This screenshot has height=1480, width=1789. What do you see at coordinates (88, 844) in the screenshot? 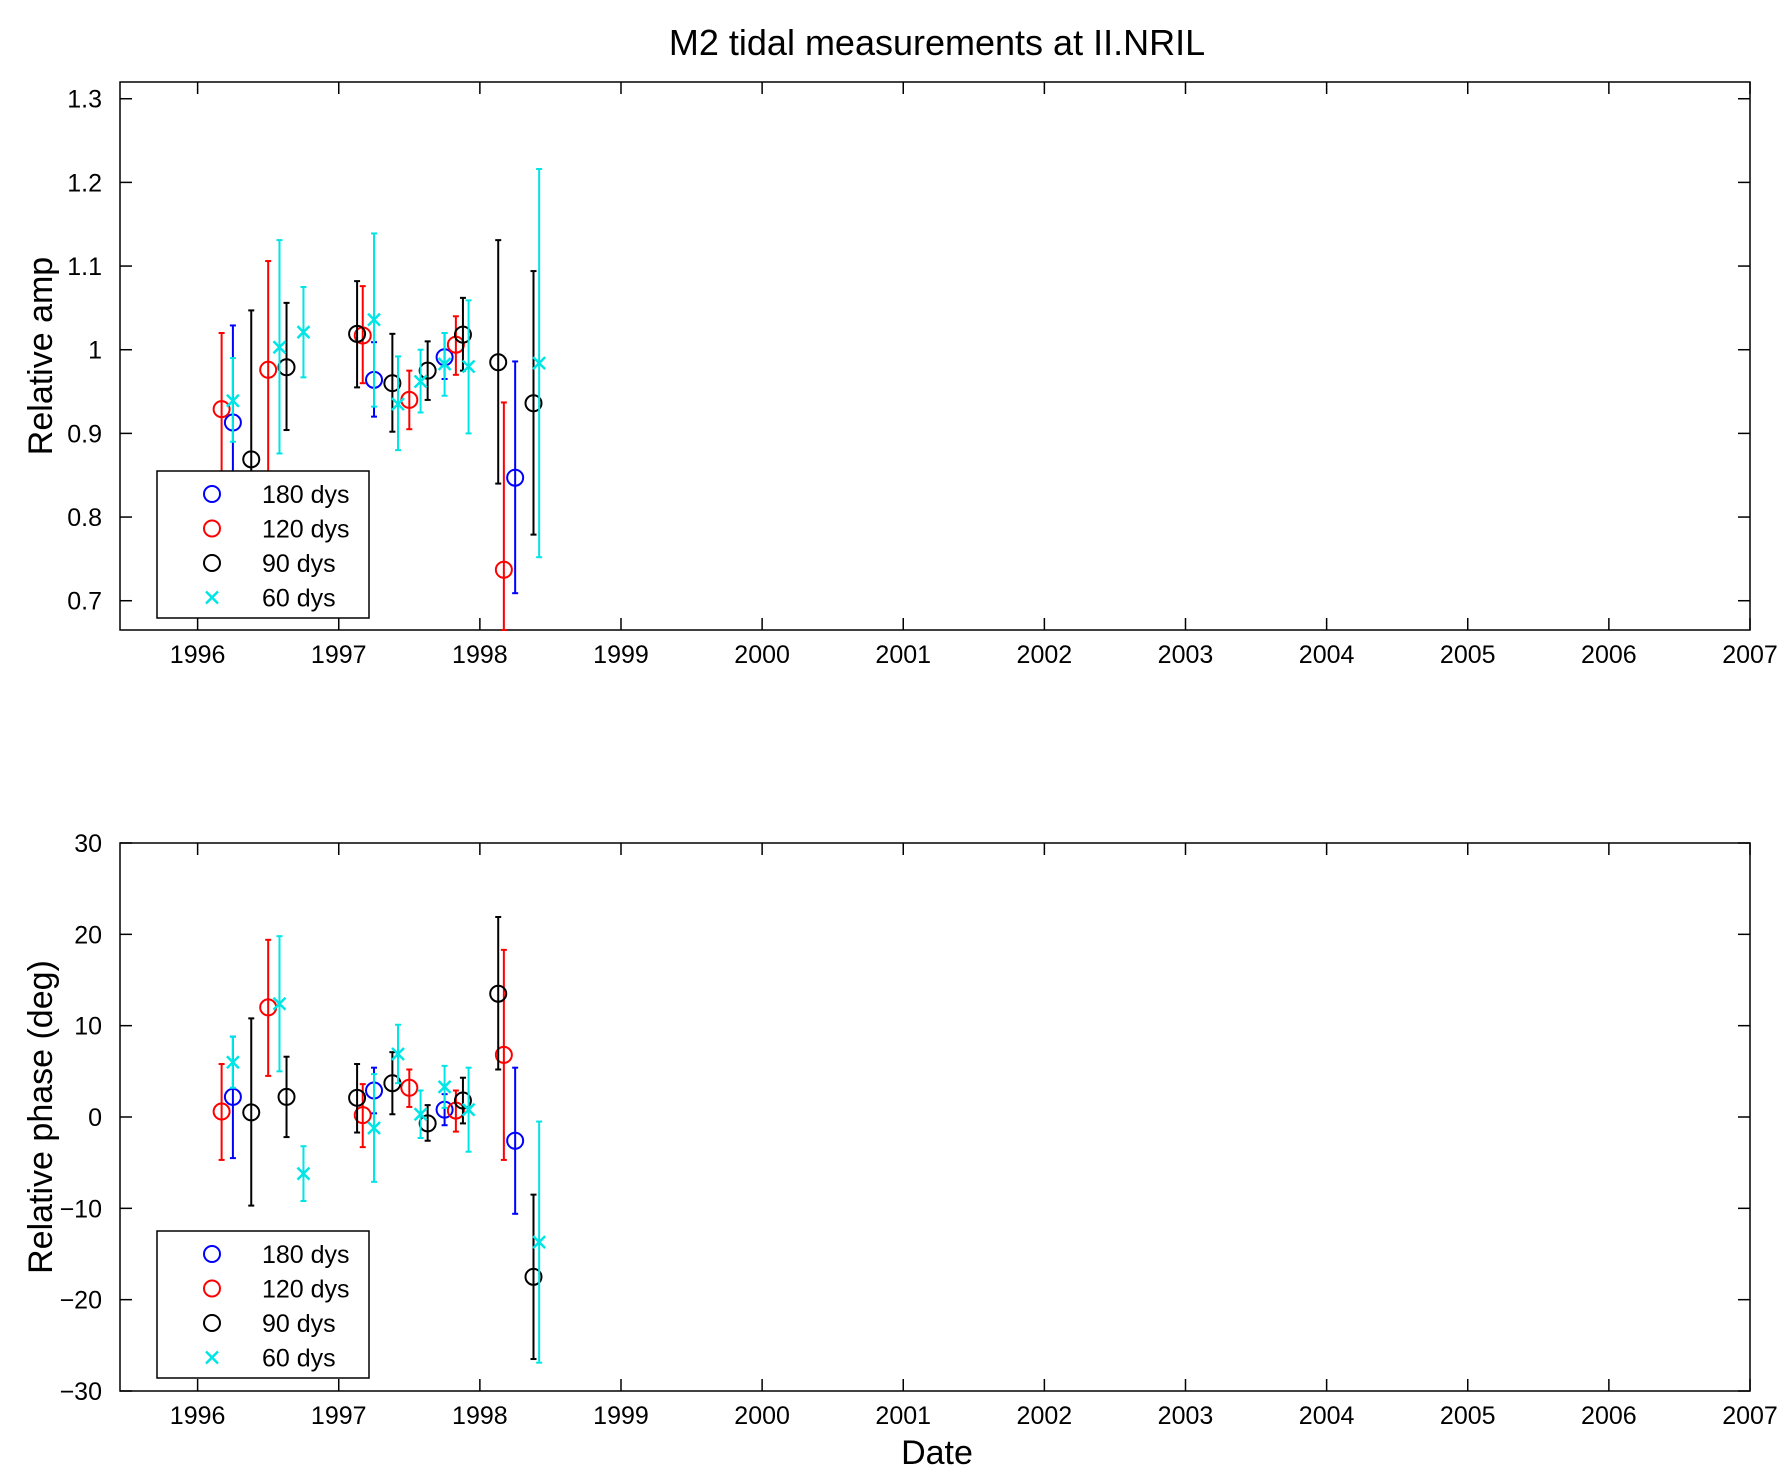
I see `y-tick-label: 30` at bounding box center [88, 844].